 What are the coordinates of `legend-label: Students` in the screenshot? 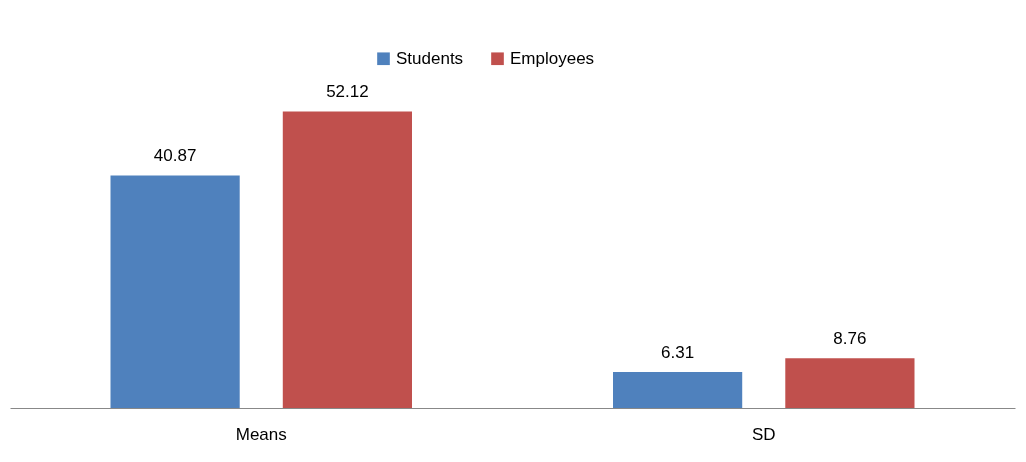 It's located at (430, 58).